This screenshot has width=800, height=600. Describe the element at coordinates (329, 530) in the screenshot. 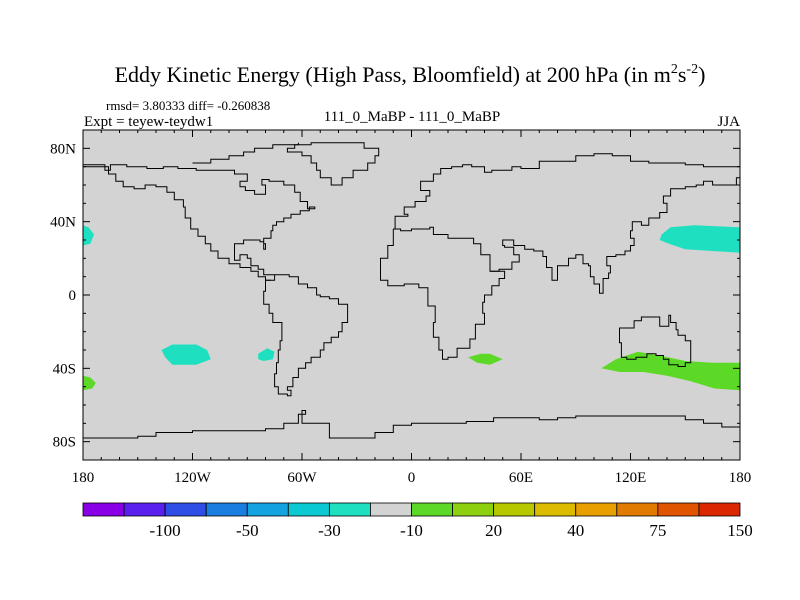

I see `colorbar-label: -30` at that location.